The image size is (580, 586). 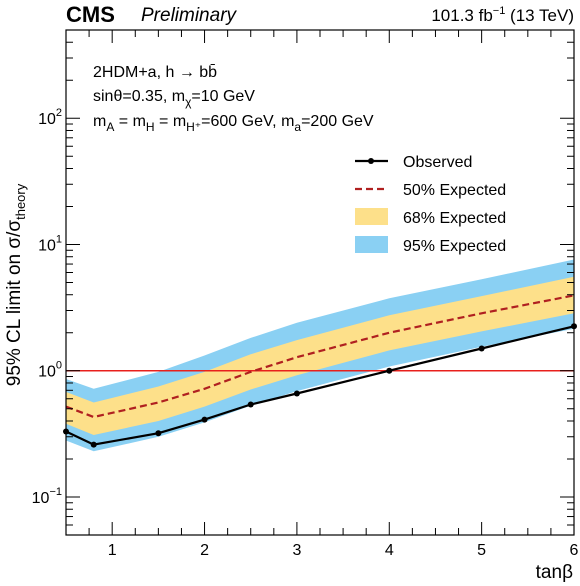 I want to click on mass-label: mA = mH = mH⁺=600 GeV, ma=200 GeV, so click(x=233, y=123).